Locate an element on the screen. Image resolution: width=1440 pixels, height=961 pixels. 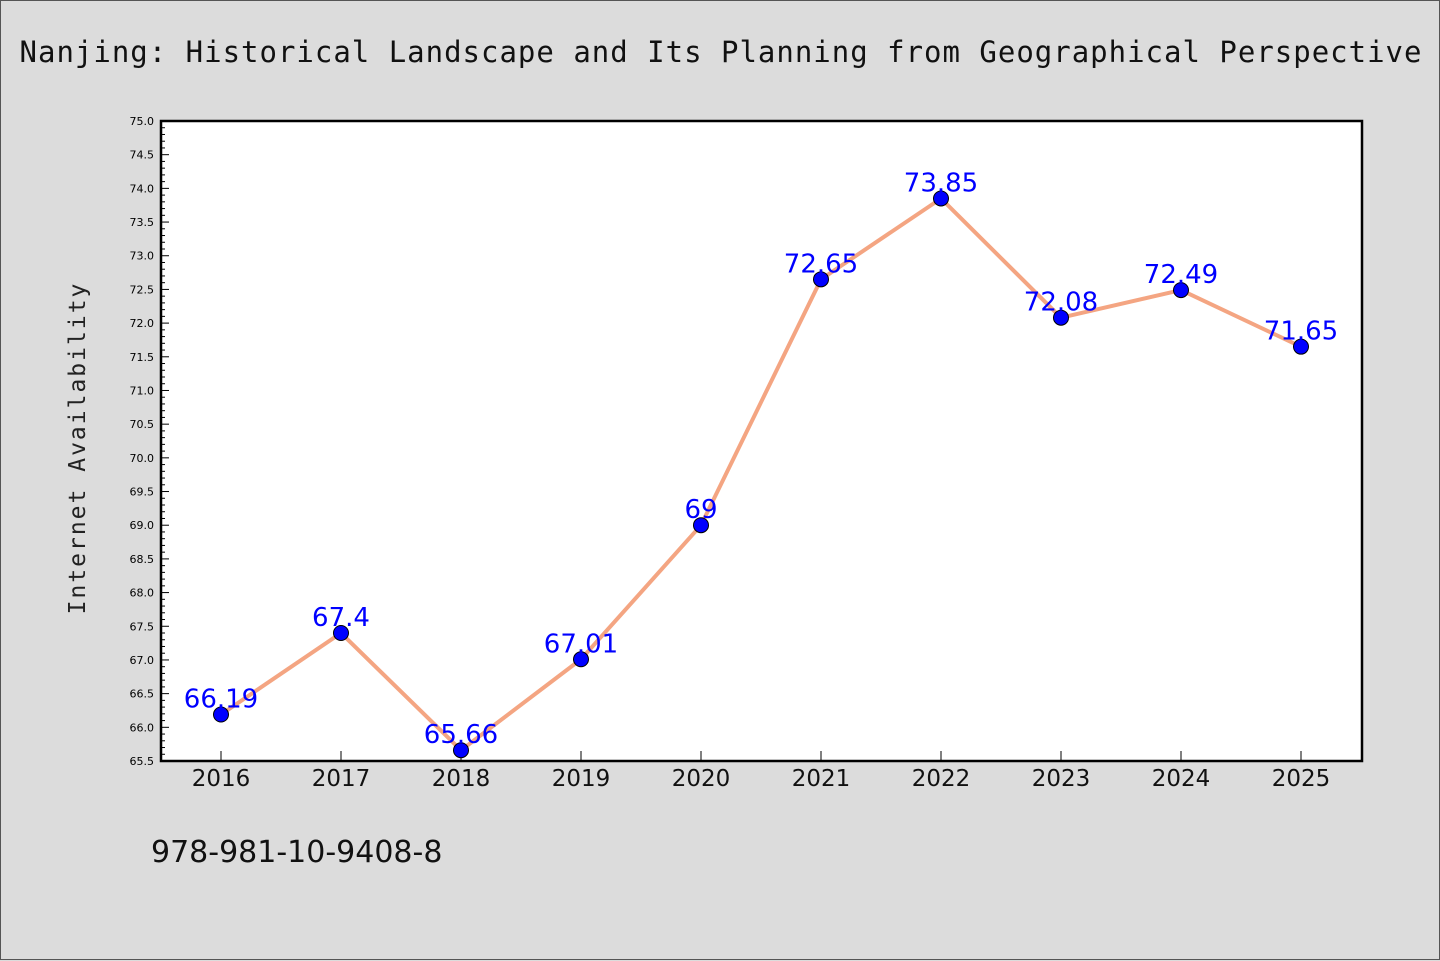
y-tick-label: 67.0 is located at coordinates (142, 660).